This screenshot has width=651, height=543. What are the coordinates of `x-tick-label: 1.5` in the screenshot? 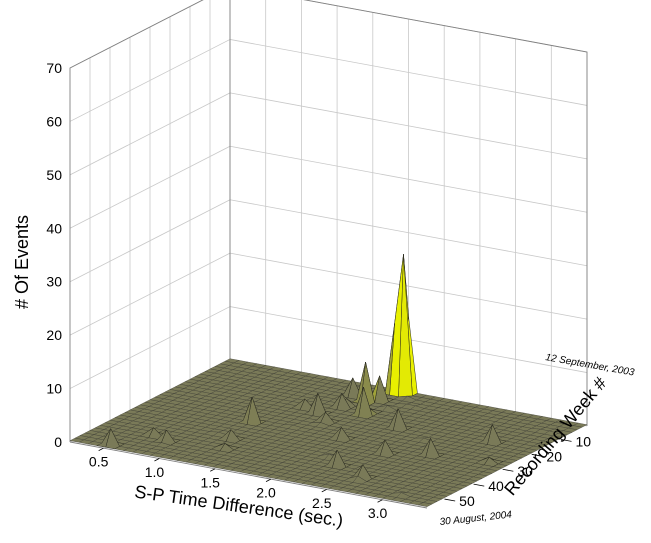 It's located at (210, 482).